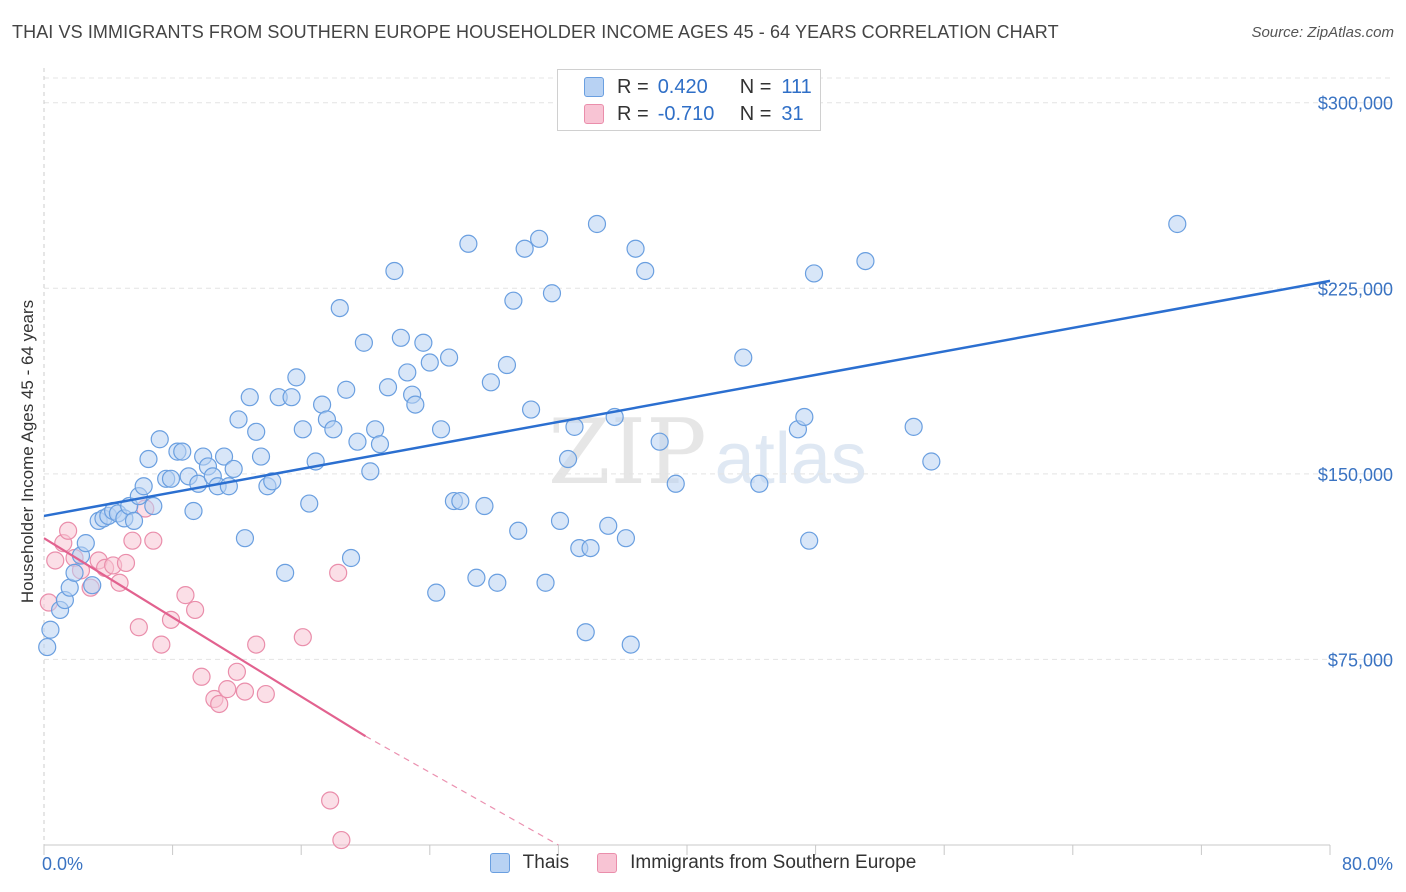  I want to click on southern-europe-n-value: 31, so click(792, 113).